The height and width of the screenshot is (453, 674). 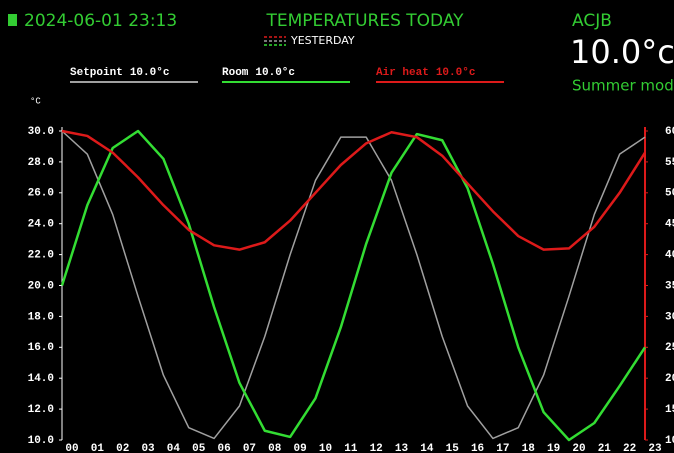 What do you see at coordinates (12, 20) in the screenshot?
I see `status-icon` at bounding box center [12, 20].